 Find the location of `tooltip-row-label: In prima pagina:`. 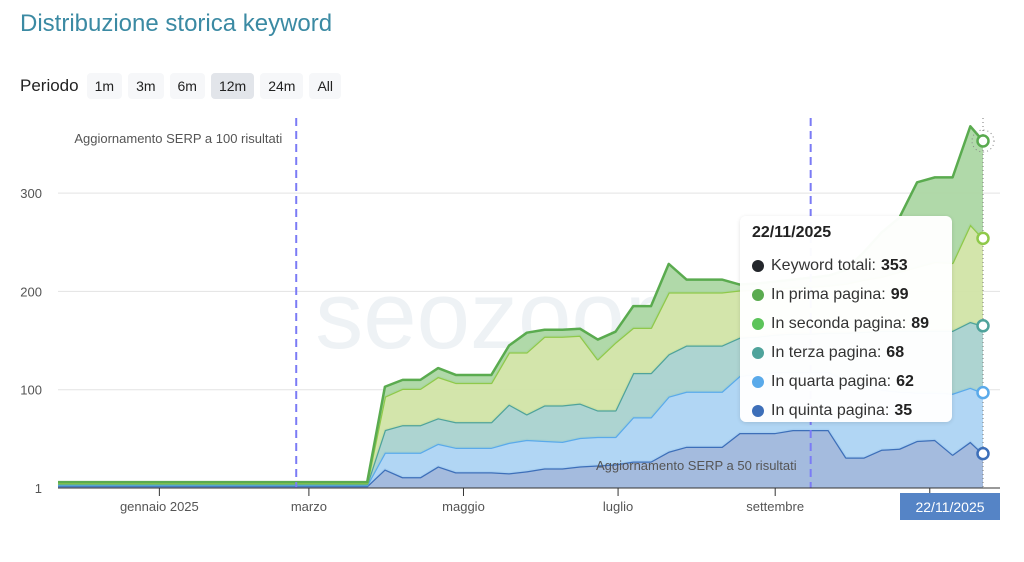

tooltip-row-label: In prima pagina: is located at coordinates (828, 294).